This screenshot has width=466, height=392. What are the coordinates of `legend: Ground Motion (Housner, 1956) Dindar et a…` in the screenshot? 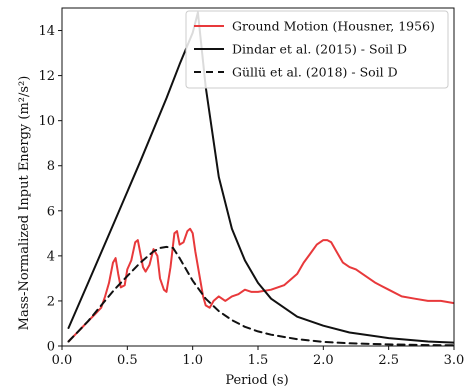 It's located at (317, 49).